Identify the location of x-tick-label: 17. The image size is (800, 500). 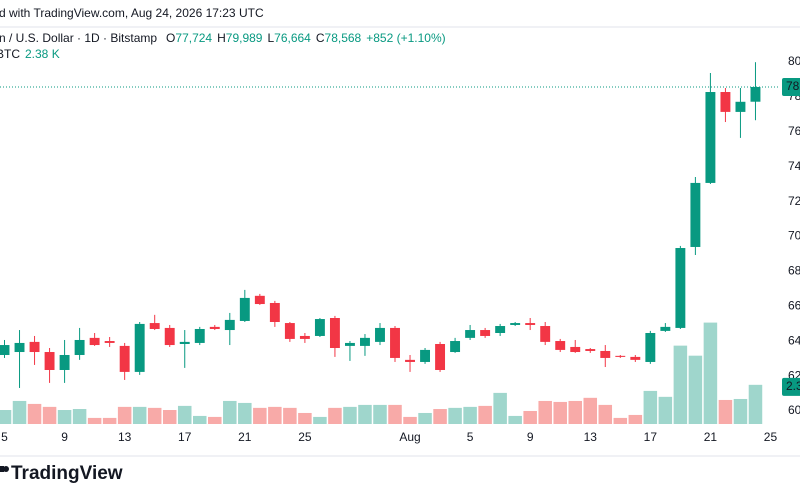
(185, 437).